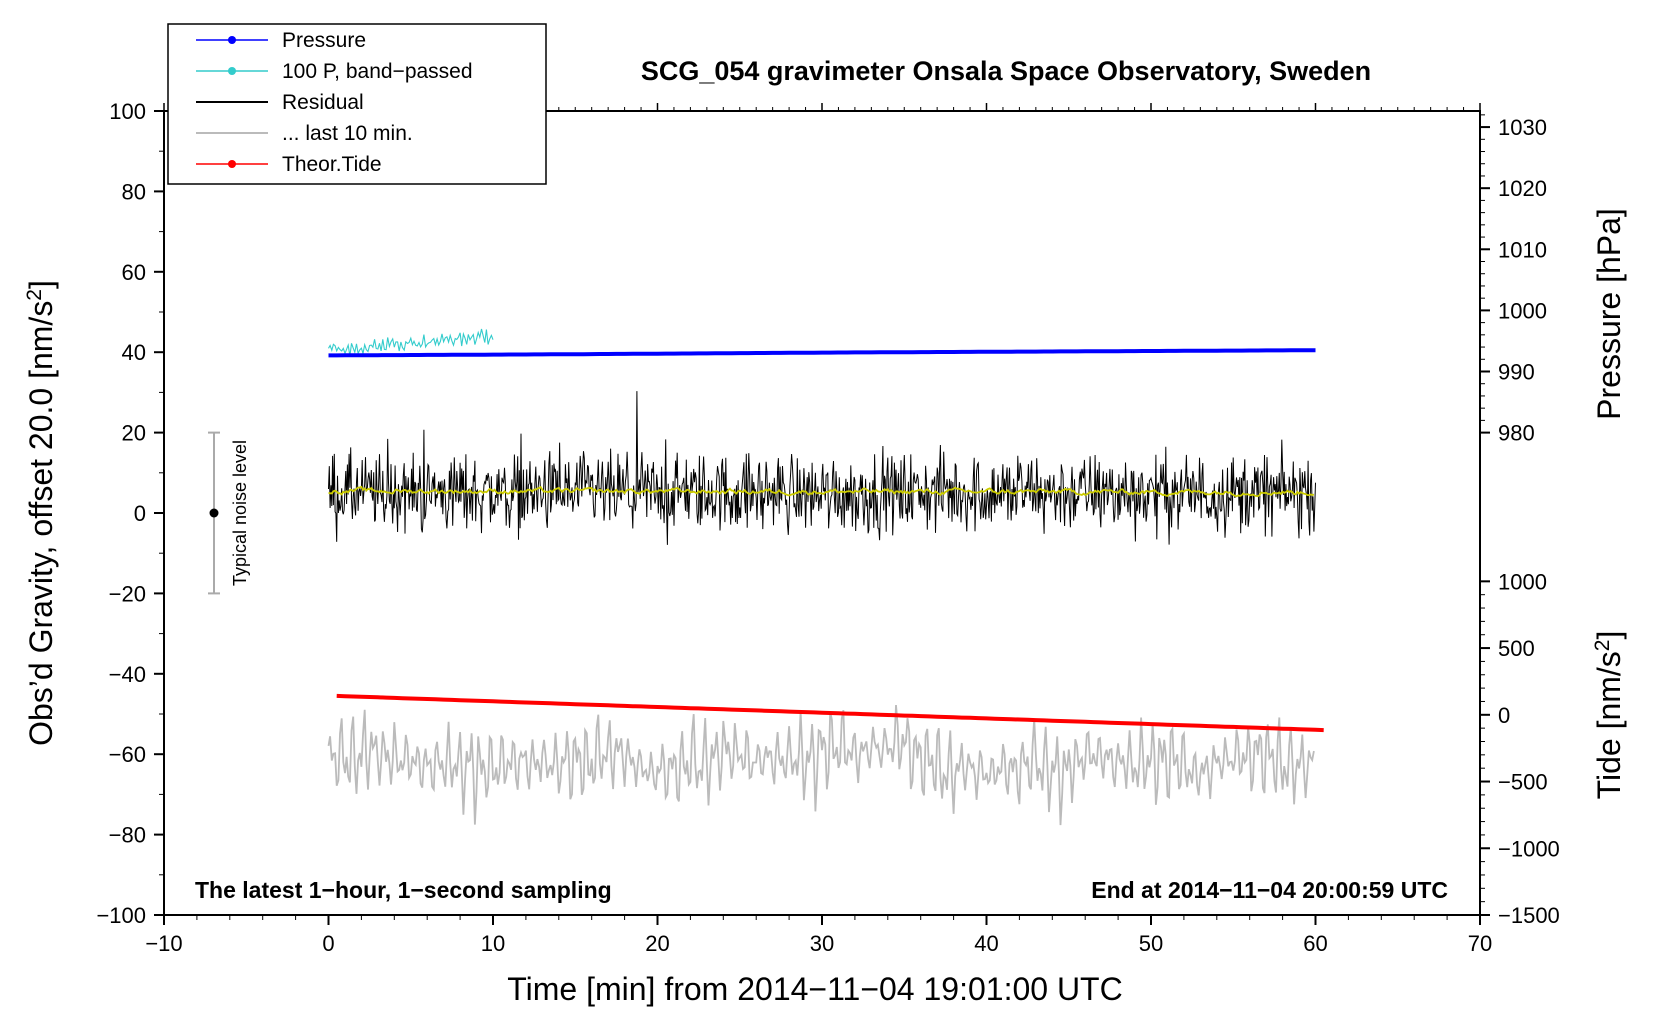 The width and height of the screenshot is (1660, 1020). What do you see at coordinates (127, 754) in the screenshot?
I see `y-tick-label: −60` at bounding box center [127, 754].